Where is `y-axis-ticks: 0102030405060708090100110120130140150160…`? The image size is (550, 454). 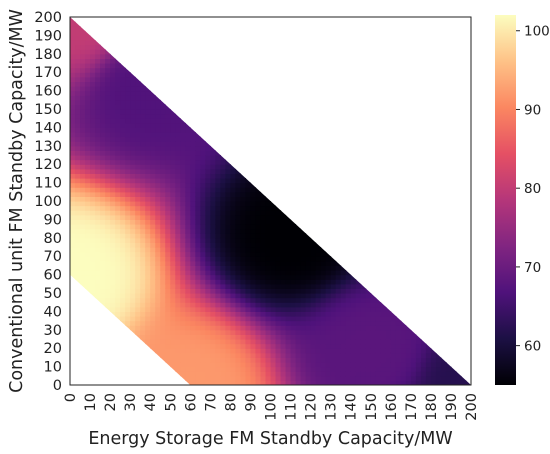
y-axis-ticks: 0102030405060708090100110120130140150160… is located at coordinates (48, 202).